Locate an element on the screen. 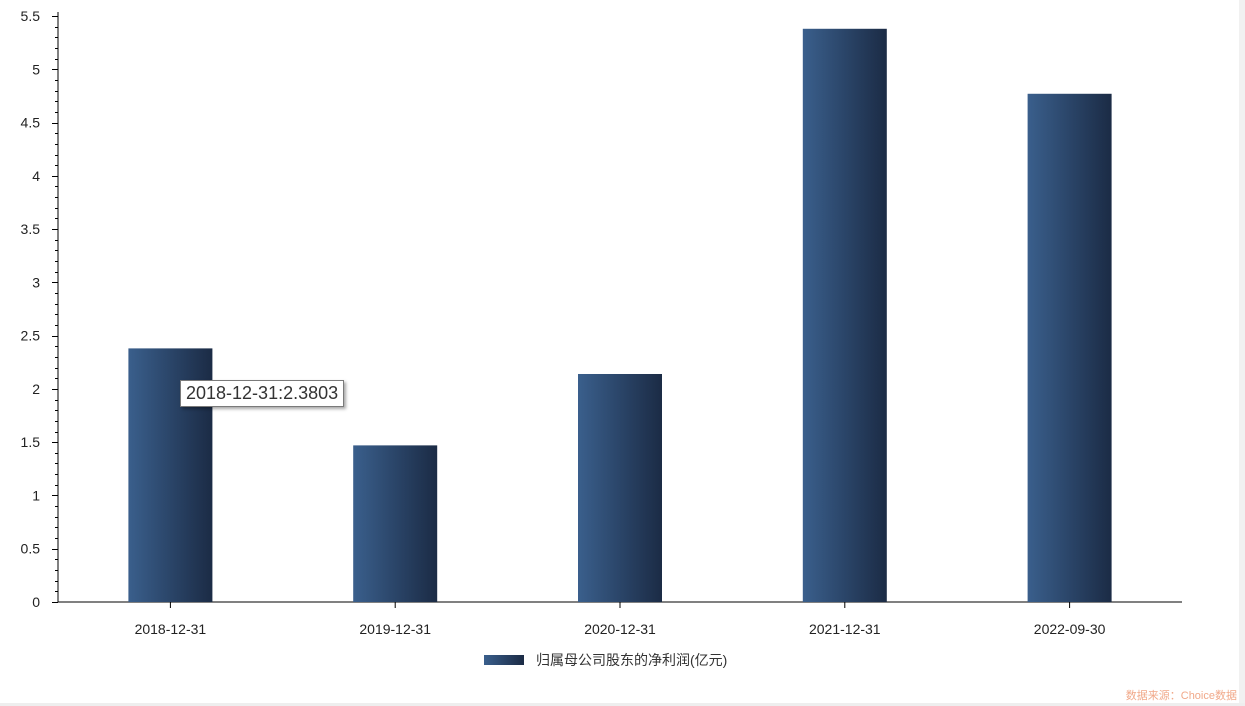  y-tick-label: 5.5 is located at coordinates (31, 16).